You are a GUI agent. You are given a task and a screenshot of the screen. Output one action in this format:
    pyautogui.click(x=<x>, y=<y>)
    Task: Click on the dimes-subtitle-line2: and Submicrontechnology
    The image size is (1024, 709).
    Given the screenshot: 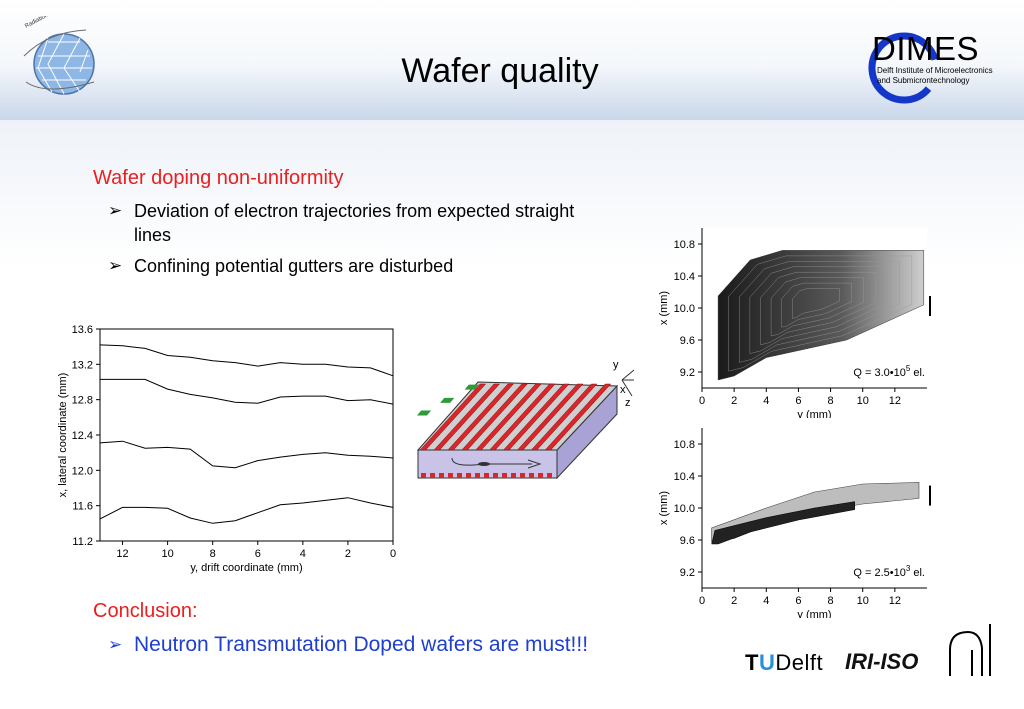 What is the action you would take?
    pyautogui.click(x=923, y=80)
    